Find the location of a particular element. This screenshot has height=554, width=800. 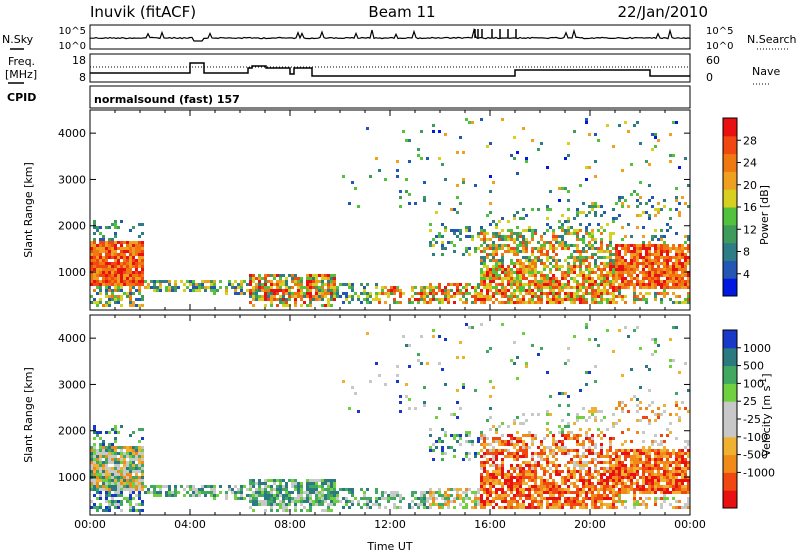

freq-label-line1: Freq. is located at coordinates (21, 61).